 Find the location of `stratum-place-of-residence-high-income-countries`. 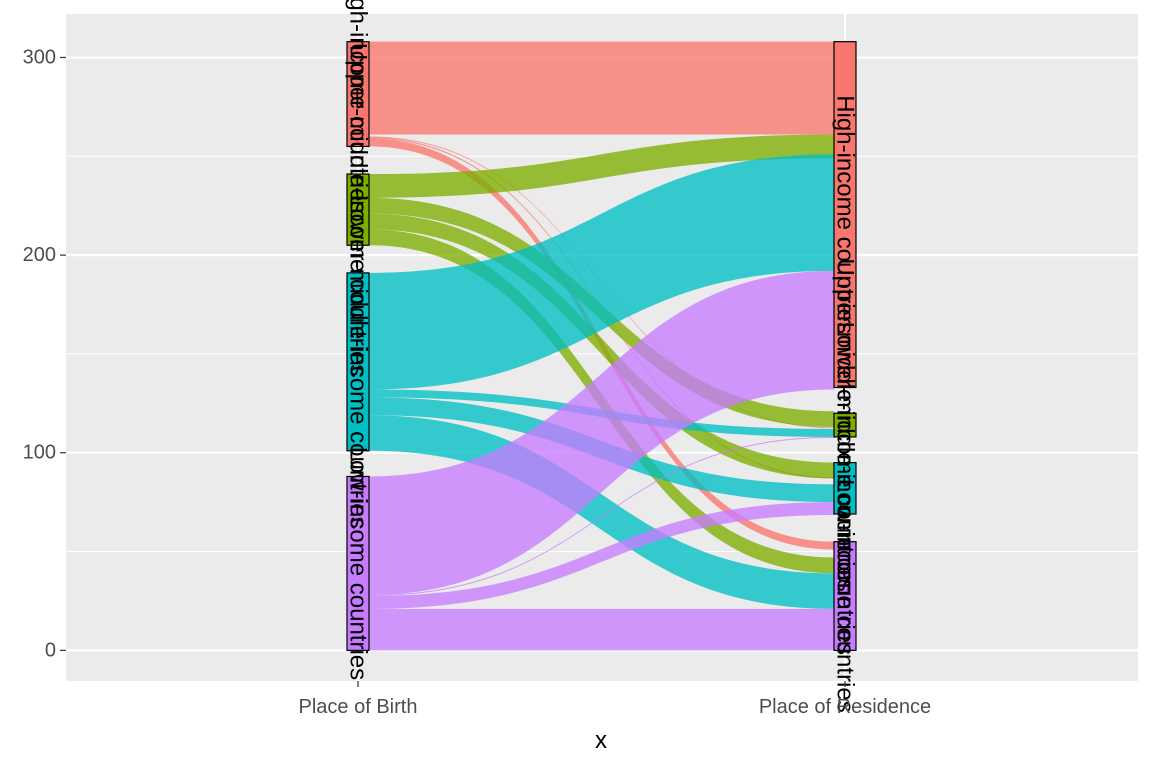

stratum-place-of-residence-high-income-countries is located at coordinates (845, 215).